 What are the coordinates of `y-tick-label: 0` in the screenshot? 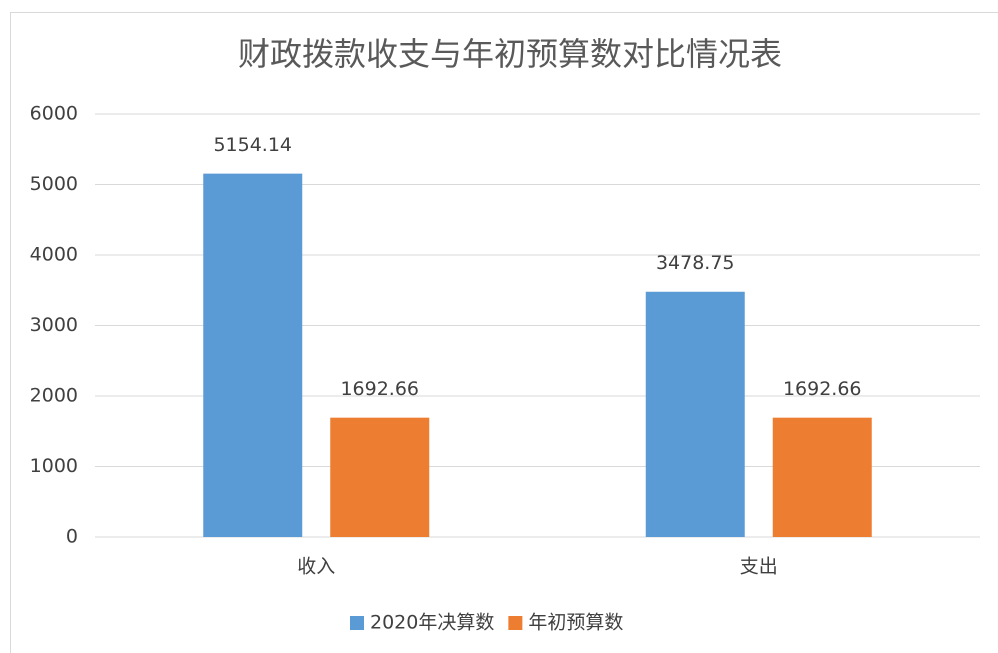 It's located at (72, 537).